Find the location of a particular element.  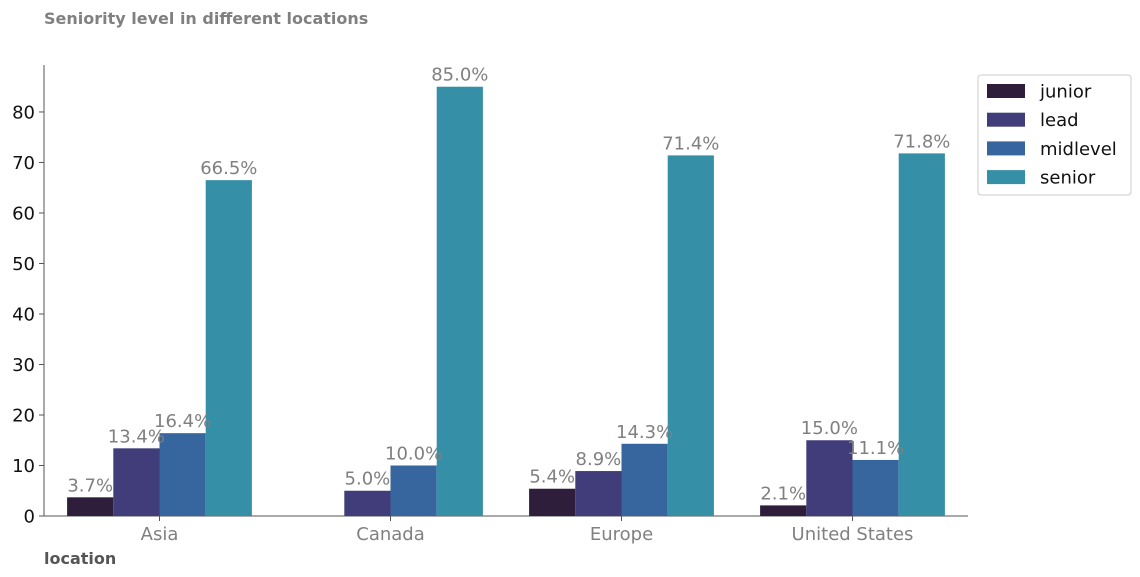

legend-label-senior: senior is located at coordinates (1068, 178).